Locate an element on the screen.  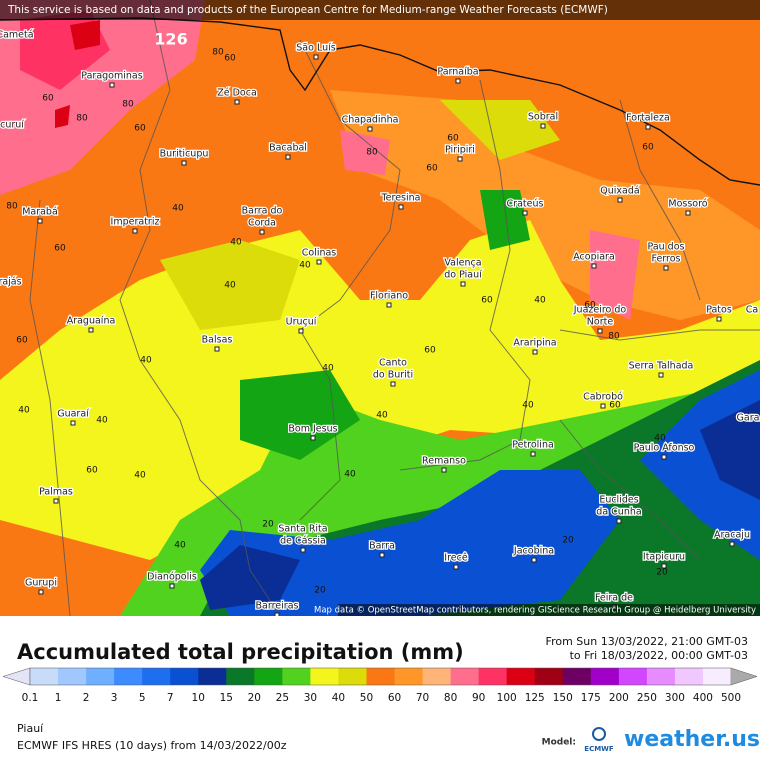
colorbar-under is located at coordinates (16, 676).